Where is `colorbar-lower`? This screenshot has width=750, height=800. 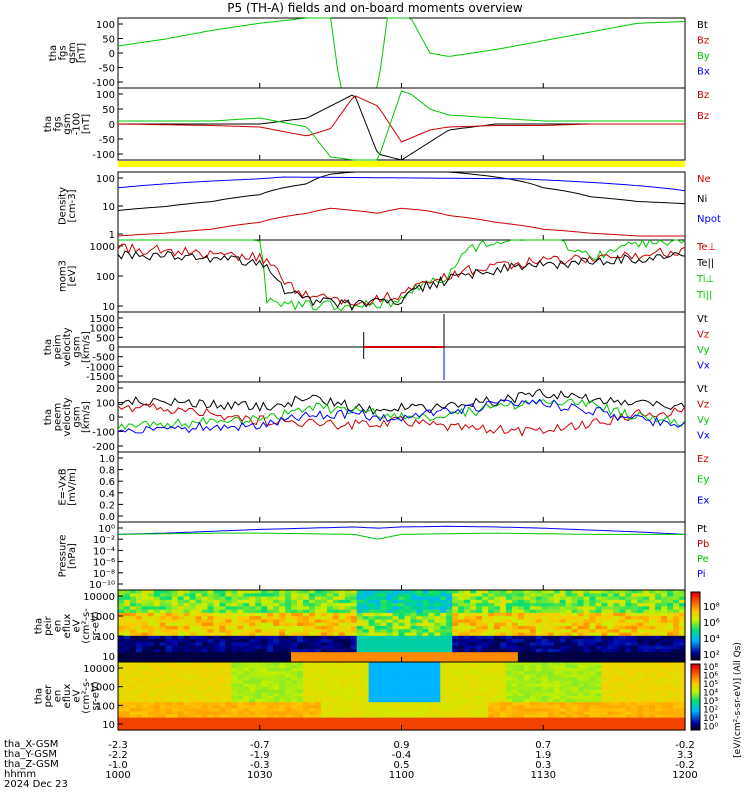
colorbar-lower is located at coordinates (695, 683).